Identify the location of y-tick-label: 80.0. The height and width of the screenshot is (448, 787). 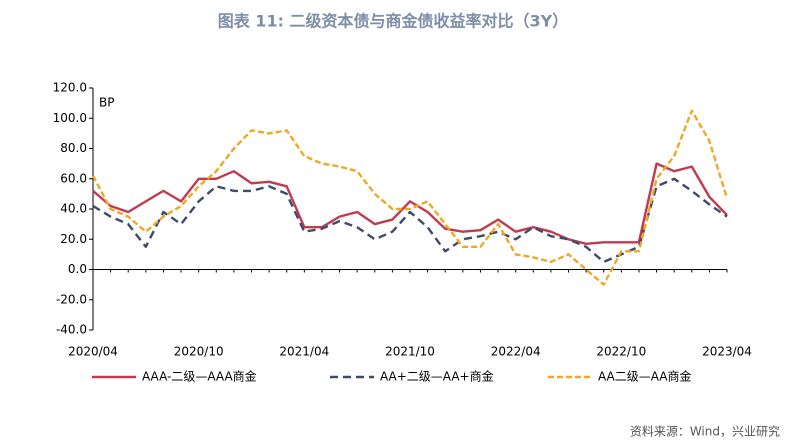
(73, 148).